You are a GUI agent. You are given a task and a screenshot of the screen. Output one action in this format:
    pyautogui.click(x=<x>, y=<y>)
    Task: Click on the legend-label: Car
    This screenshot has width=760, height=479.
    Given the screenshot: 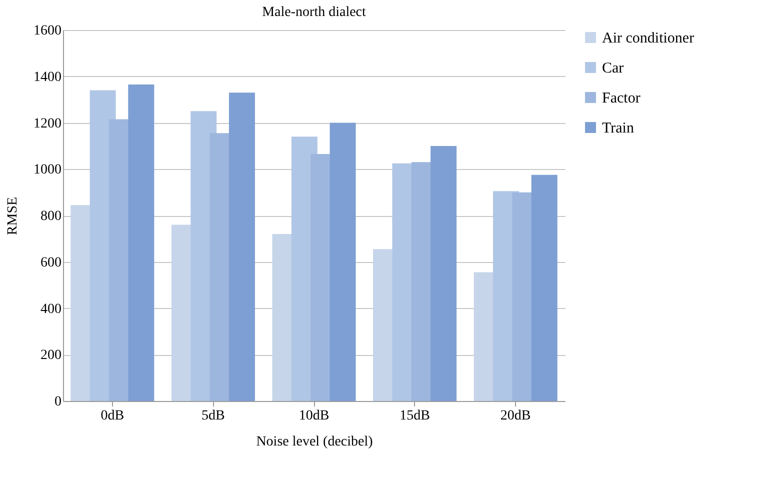 What is the action you would take?
    pyautogui.click(x=613, y=68)
    